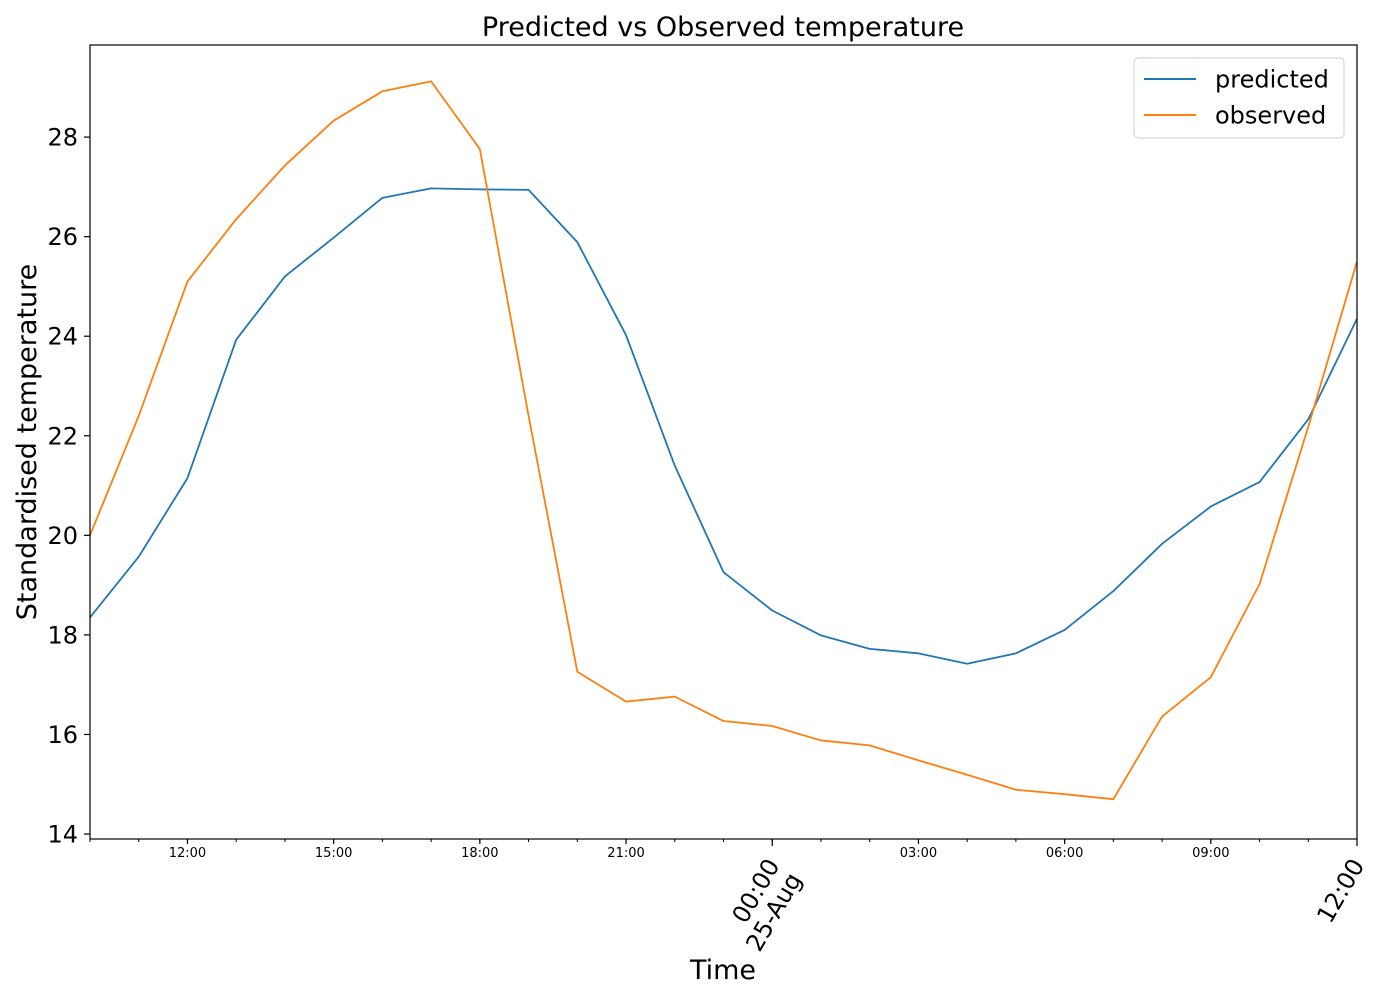 Image resolution: width=1400 pixels, height=1000 pixels. Describe the element at coordinates (1064, 853) in the screenshot. I see `x-tick-label: 06:00` at that location.